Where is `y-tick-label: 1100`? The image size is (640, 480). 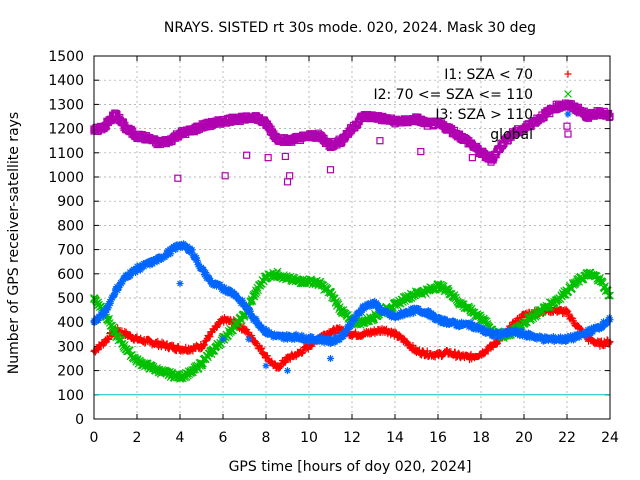 y-tick-label: 1100 is located at coordinates (66, 154).